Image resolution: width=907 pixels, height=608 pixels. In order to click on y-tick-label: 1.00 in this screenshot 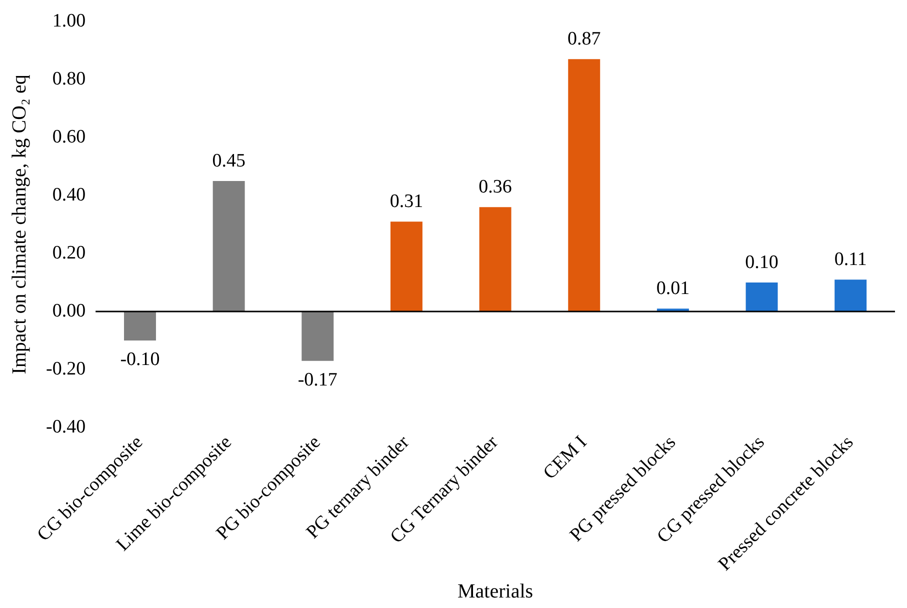, I will do `click(69, 21)`.